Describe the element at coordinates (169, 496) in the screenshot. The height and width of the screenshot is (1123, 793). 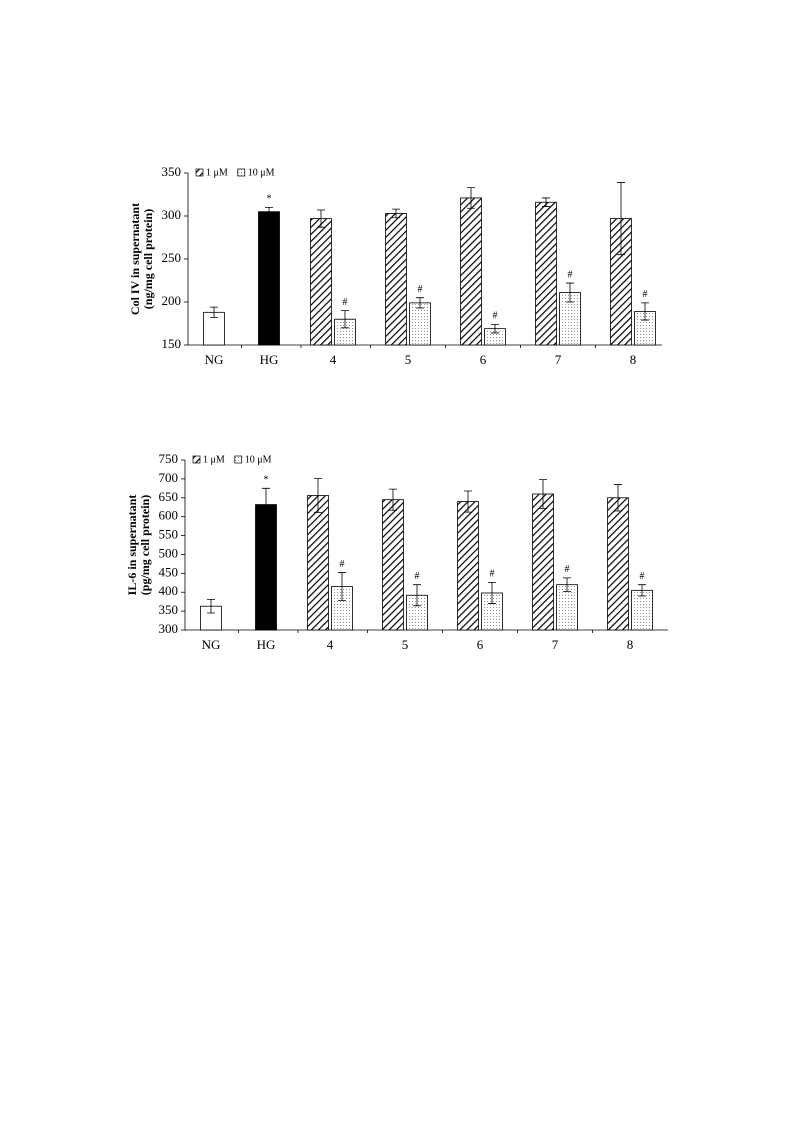
I see `y-tick-label: 650` at that location.